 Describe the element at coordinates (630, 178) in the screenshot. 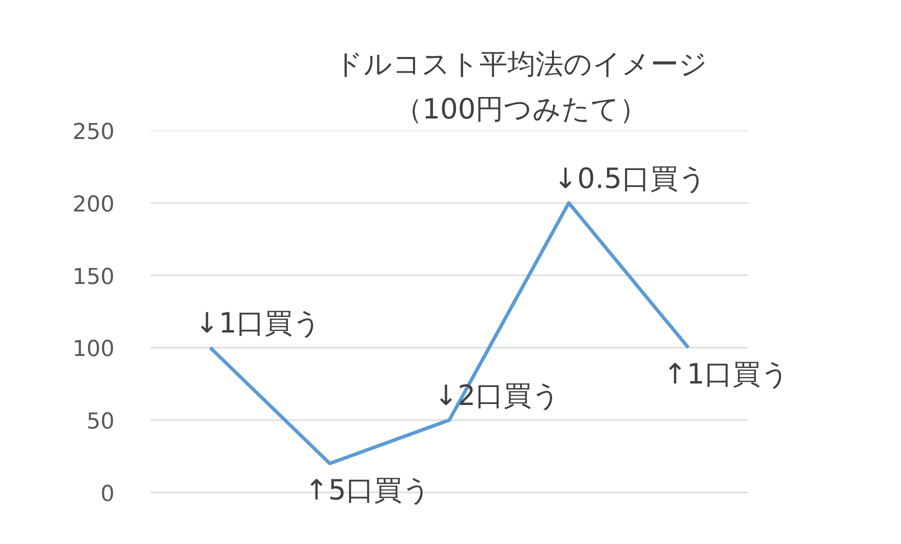

I see `annotation: ↓0.5口買う` at that location.